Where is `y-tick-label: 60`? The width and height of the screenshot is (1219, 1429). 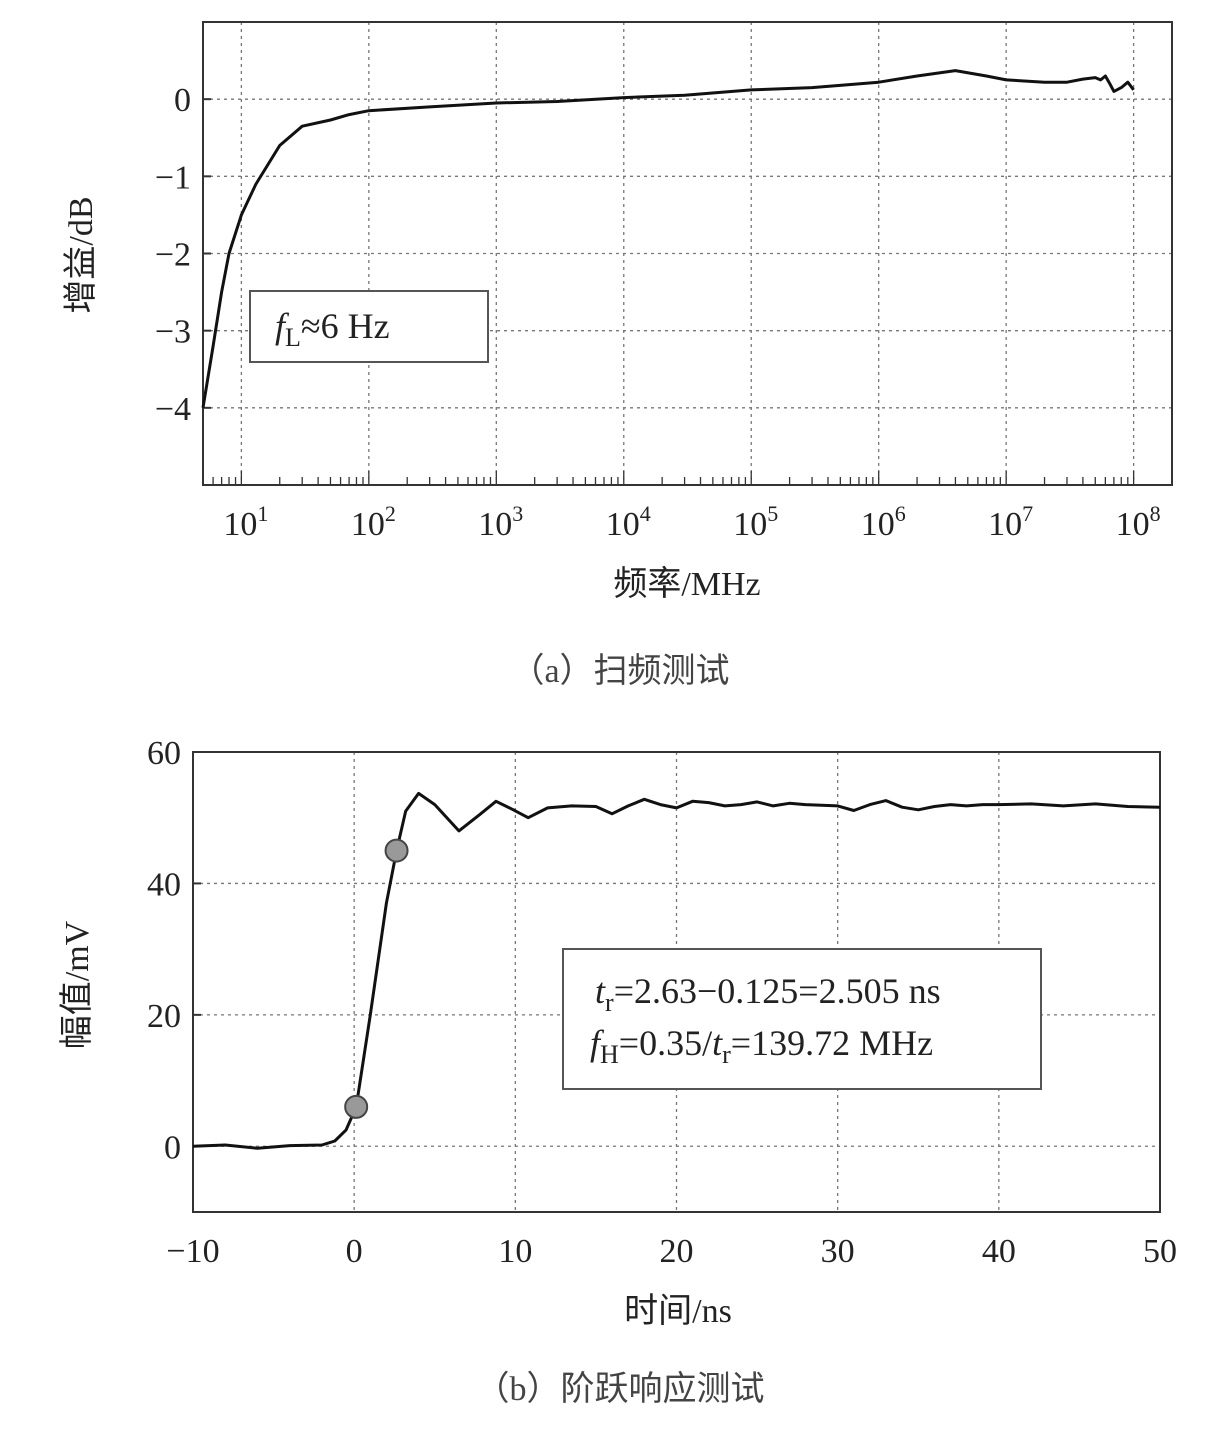
y-tick-label: 60 is located at coordinates (164, 753).